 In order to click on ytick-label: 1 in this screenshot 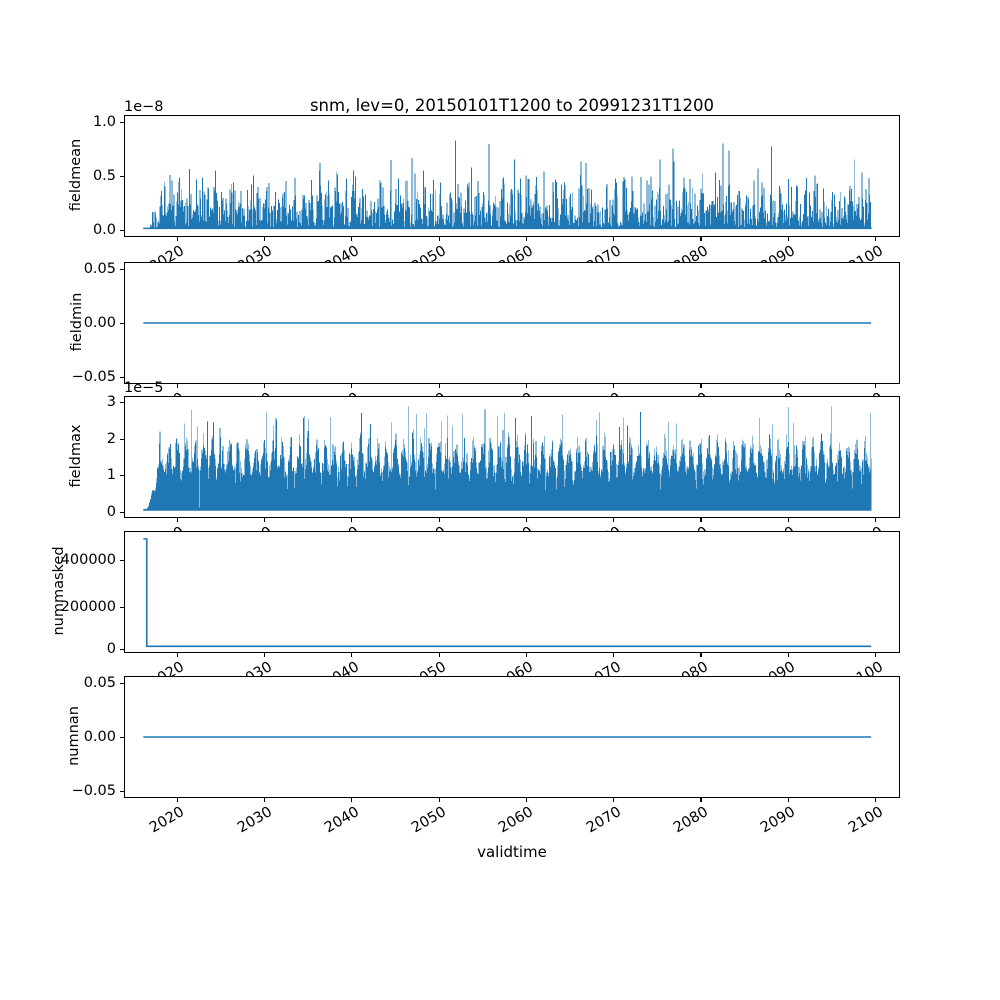, I will do `click(111, 475)`.